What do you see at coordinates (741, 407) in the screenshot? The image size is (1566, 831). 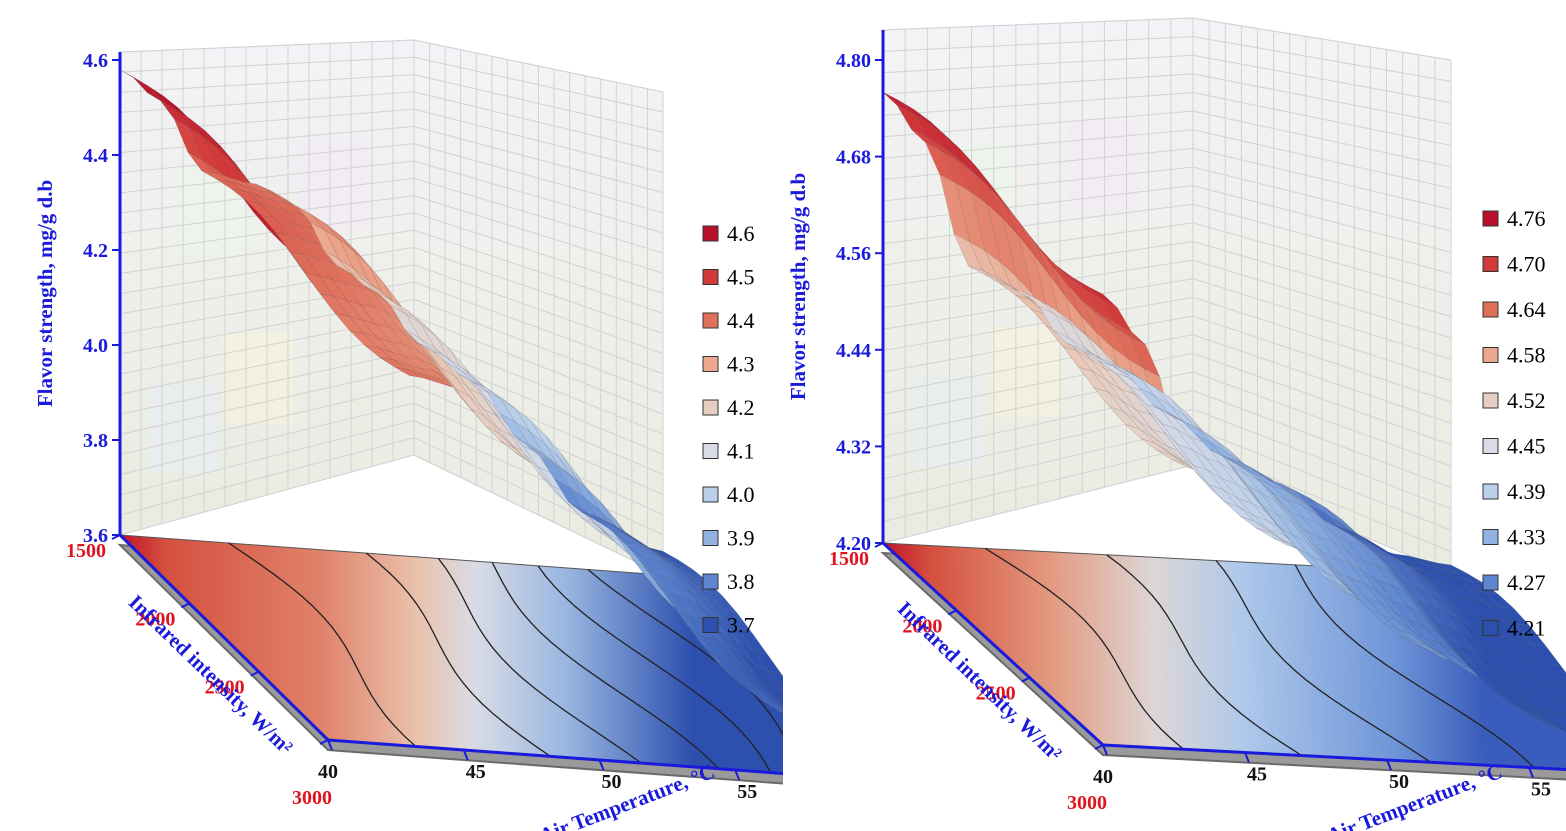 I see `legend-label: 4.2` at bounding box center [741, 407].